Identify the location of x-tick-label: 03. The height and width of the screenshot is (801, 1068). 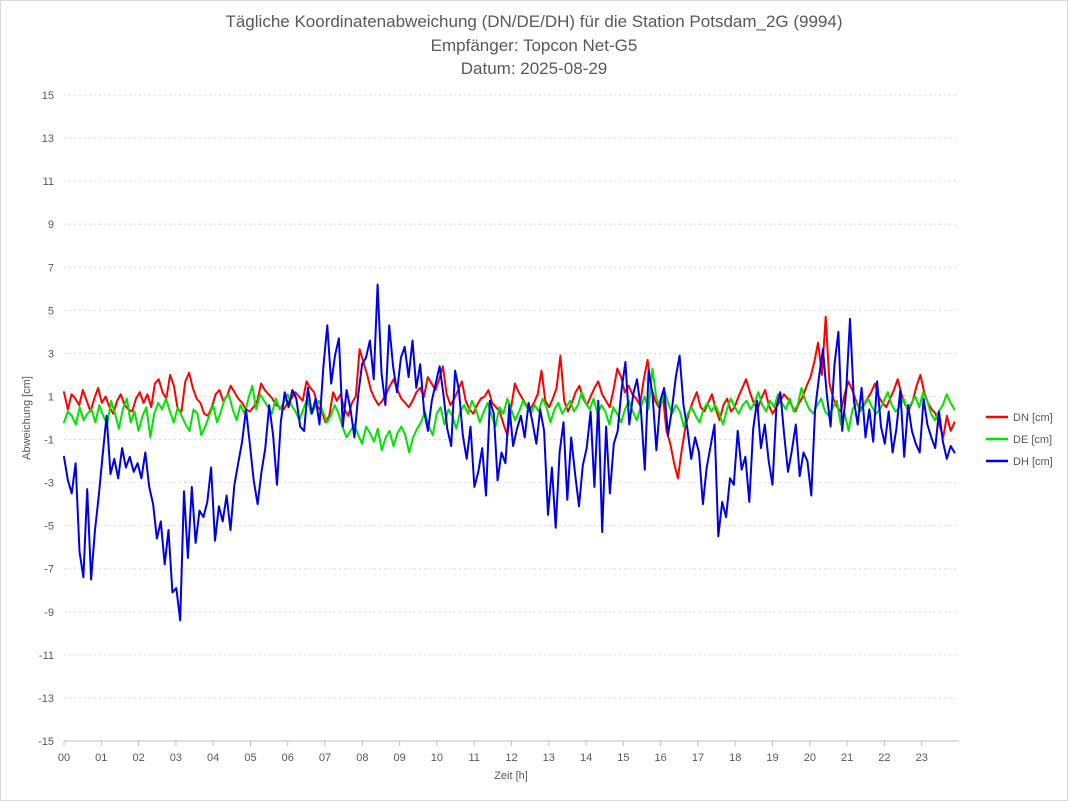
(176, 758).